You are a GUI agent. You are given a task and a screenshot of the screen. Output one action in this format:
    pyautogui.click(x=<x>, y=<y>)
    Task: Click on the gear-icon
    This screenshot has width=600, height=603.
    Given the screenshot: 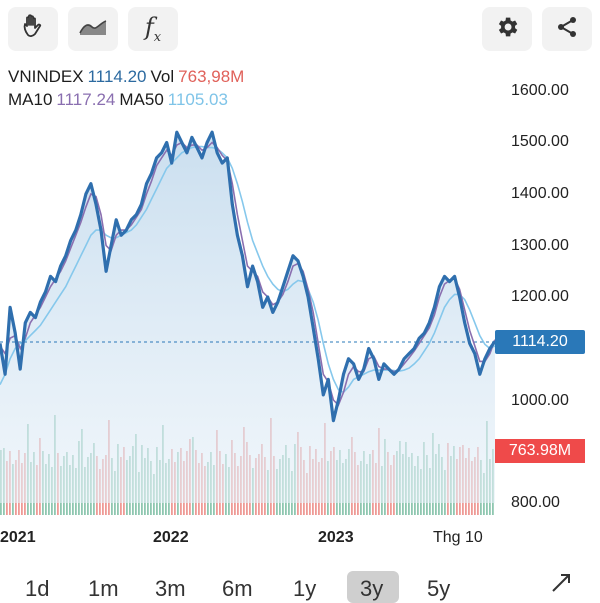 What is the action you would take?
    pyautogui.click(x=507, y=29)
    